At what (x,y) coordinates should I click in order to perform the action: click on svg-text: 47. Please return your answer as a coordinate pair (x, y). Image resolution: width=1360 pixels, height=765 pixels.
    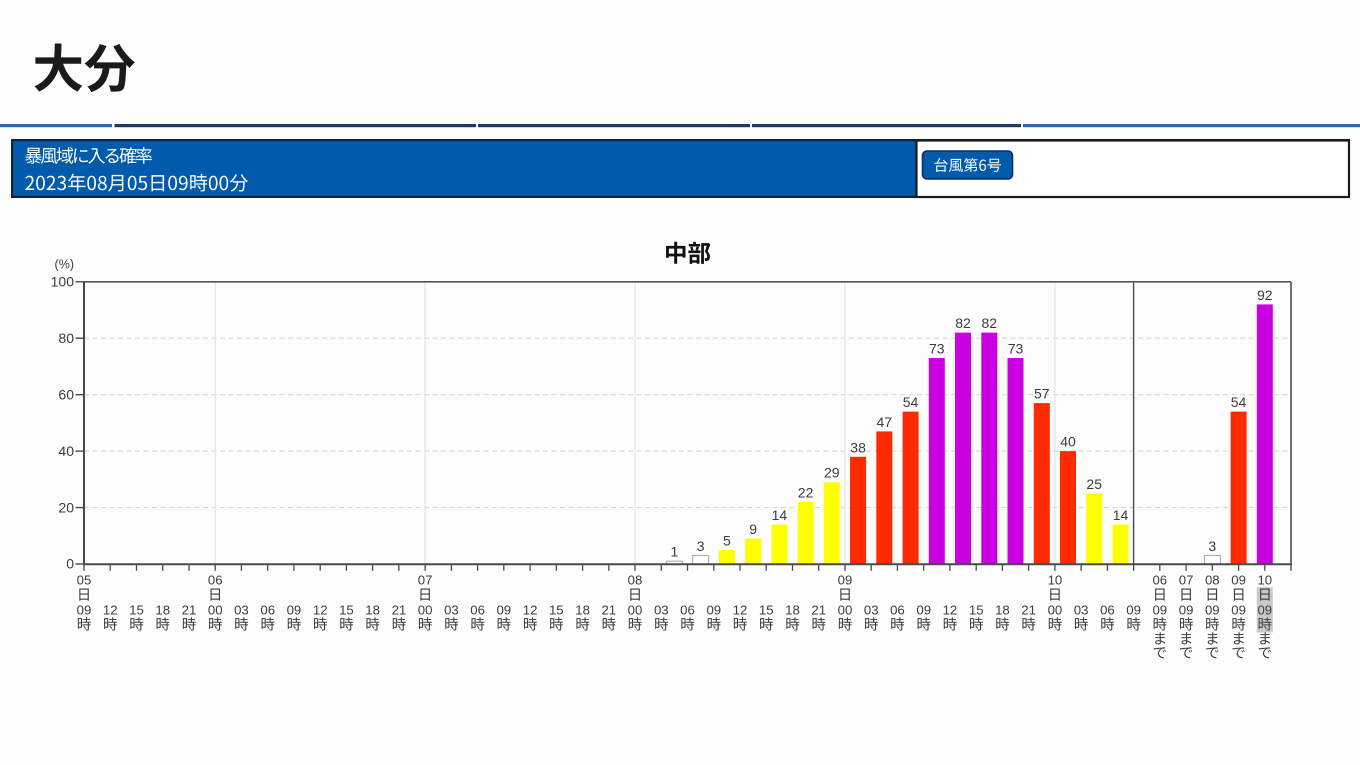
    Looking at the image, I should click on (885, 422).